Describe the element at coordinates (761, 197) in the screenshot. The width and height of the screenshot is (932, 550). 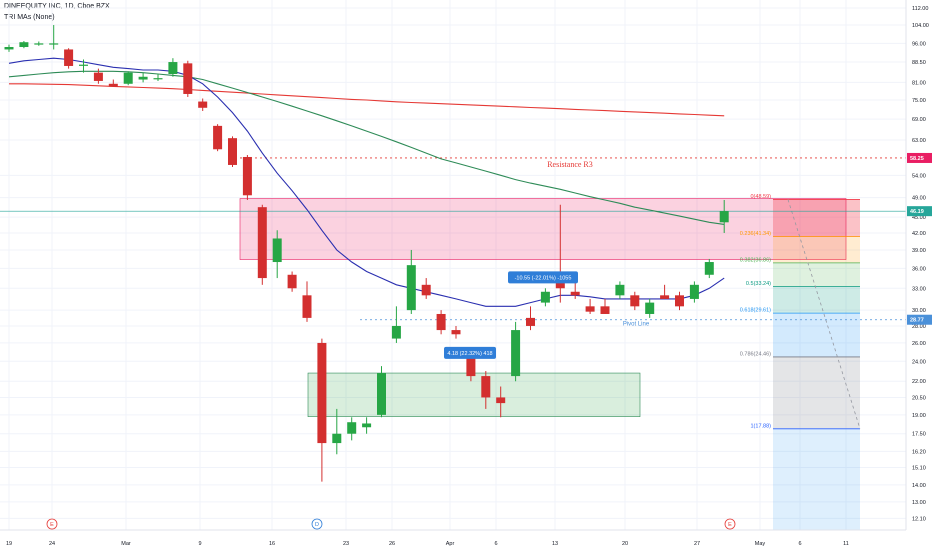
I see `fib-level-label: 0(48.59)` at that location.